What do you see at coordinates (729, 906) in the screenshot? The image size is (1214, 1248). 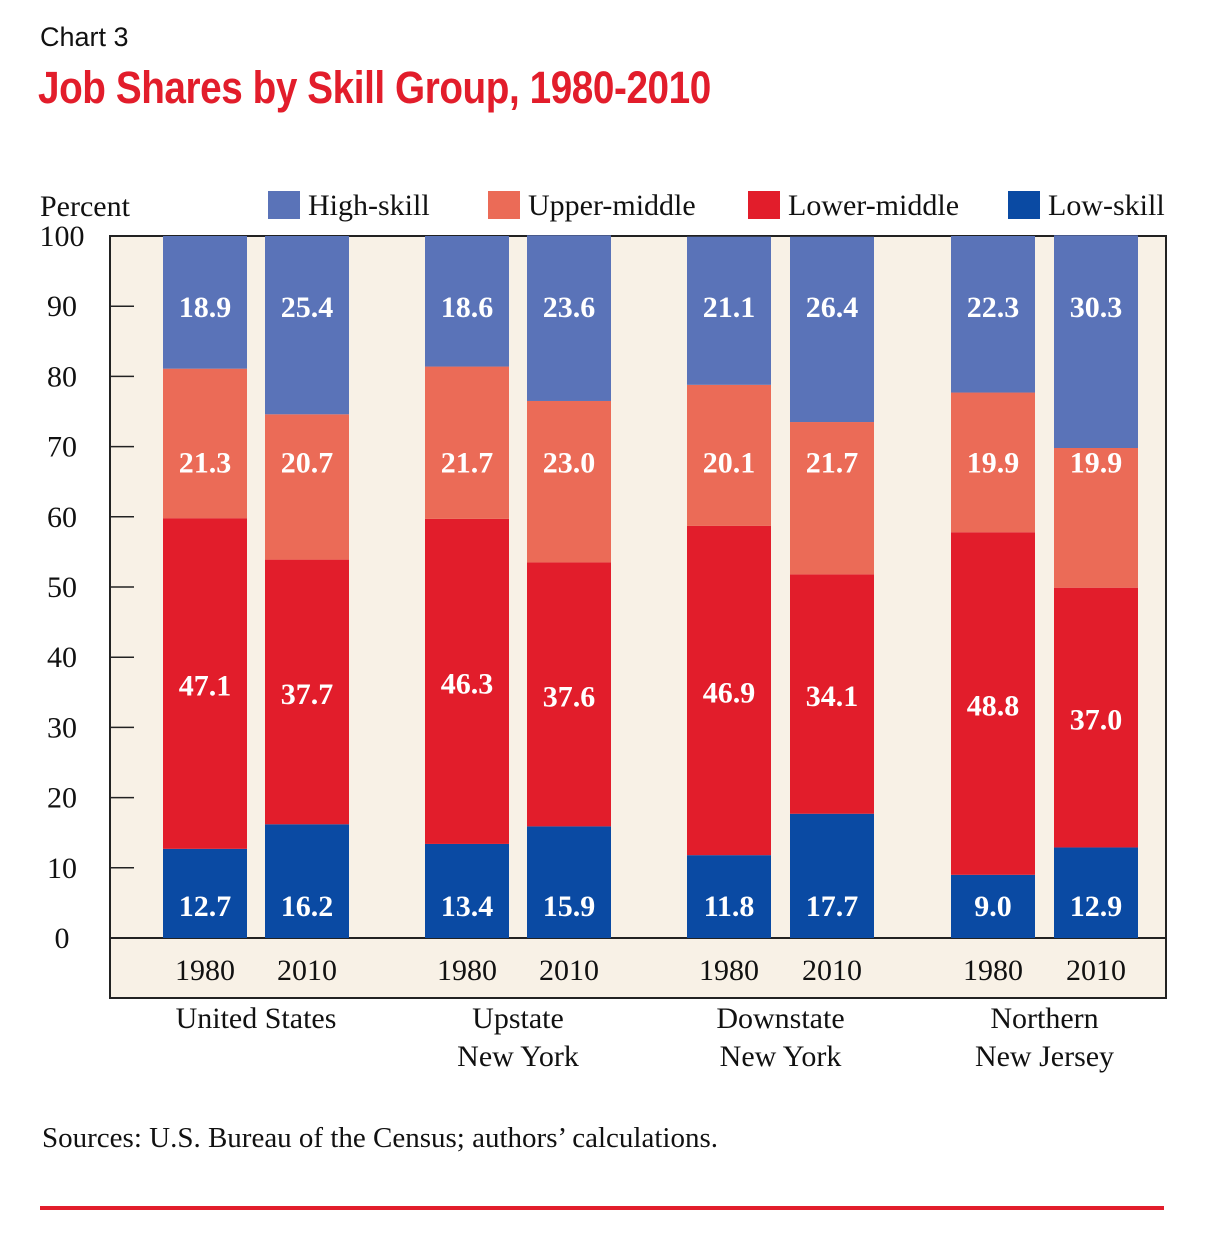 I see `data-label: 11.8` at bounding box center [729, 906].